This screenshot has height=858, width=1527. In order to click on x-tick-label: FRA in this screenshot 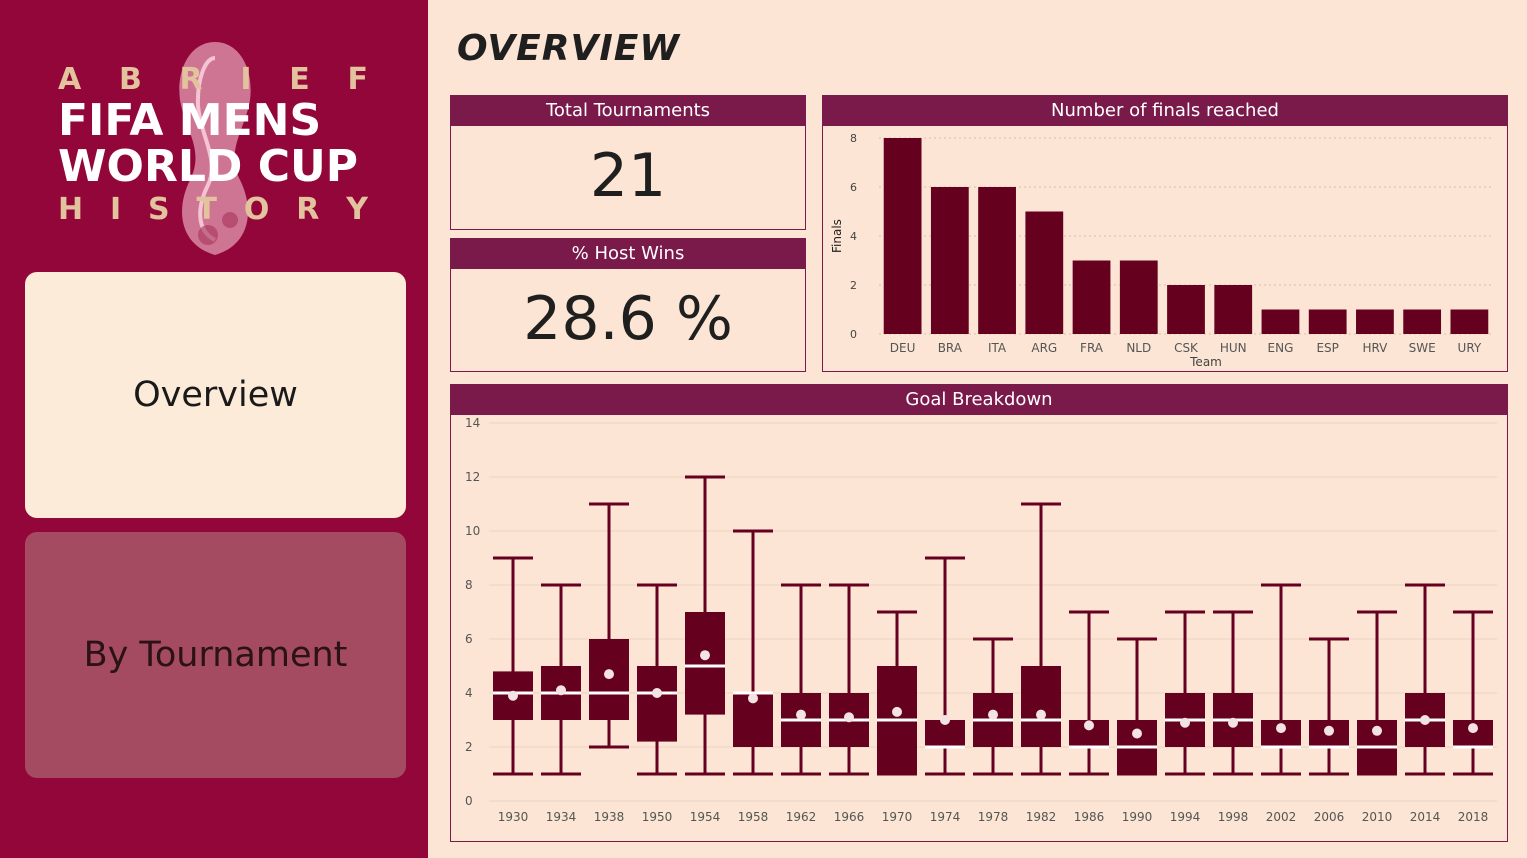, I will do `click(1092, 348)`.